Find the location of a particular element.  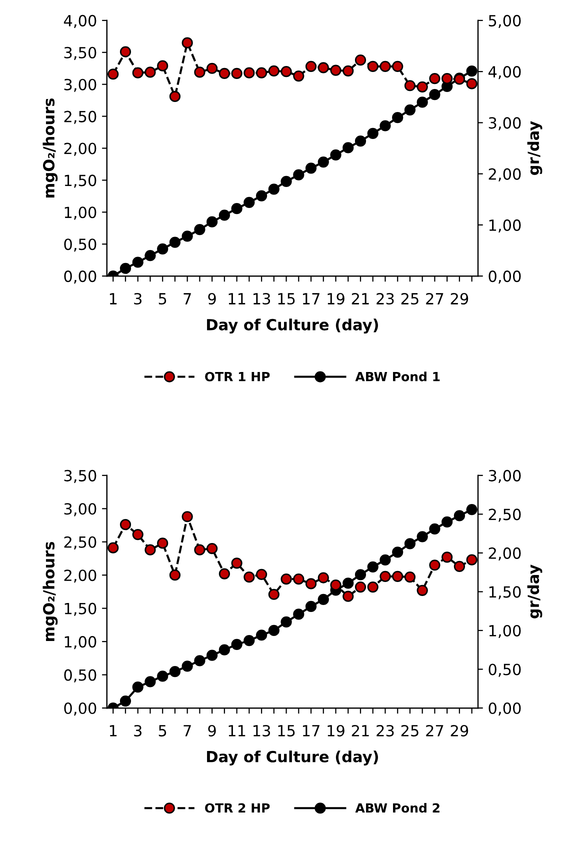

y-tick-label: 2,50 is located at coordinates (80, 543).